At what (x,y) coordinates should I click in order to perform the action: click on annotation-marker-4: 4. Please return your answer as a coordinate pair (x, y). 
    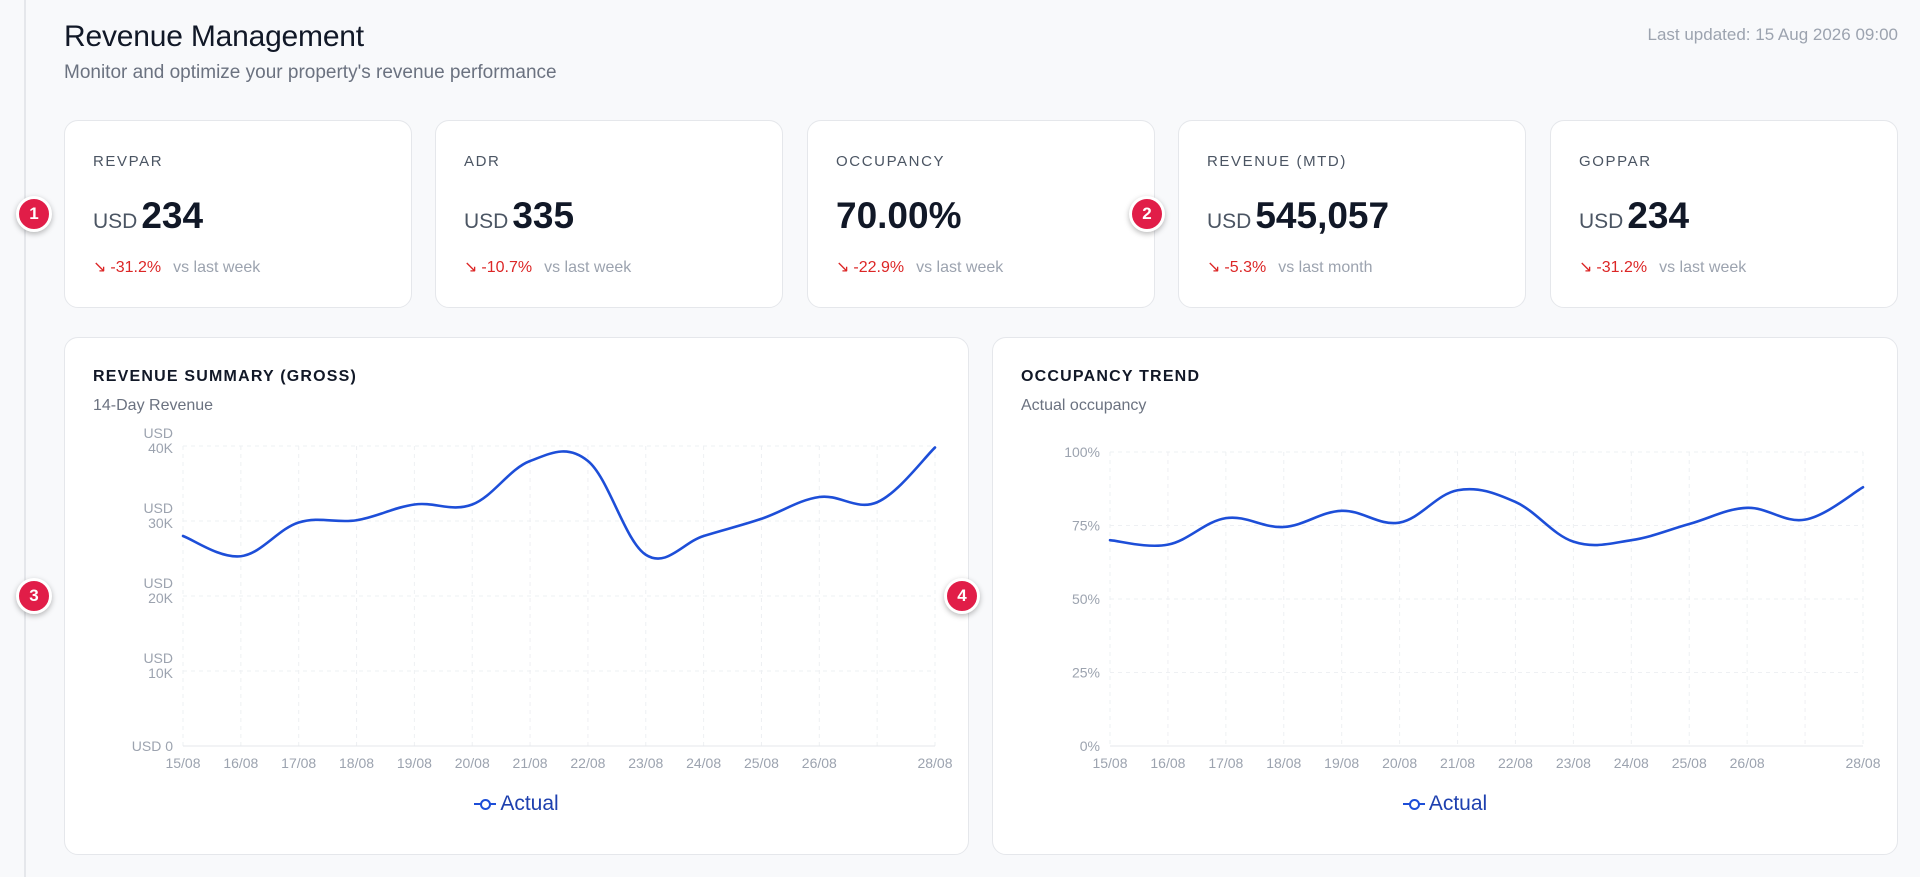
    Looking at the image, I should click on (962, 596).